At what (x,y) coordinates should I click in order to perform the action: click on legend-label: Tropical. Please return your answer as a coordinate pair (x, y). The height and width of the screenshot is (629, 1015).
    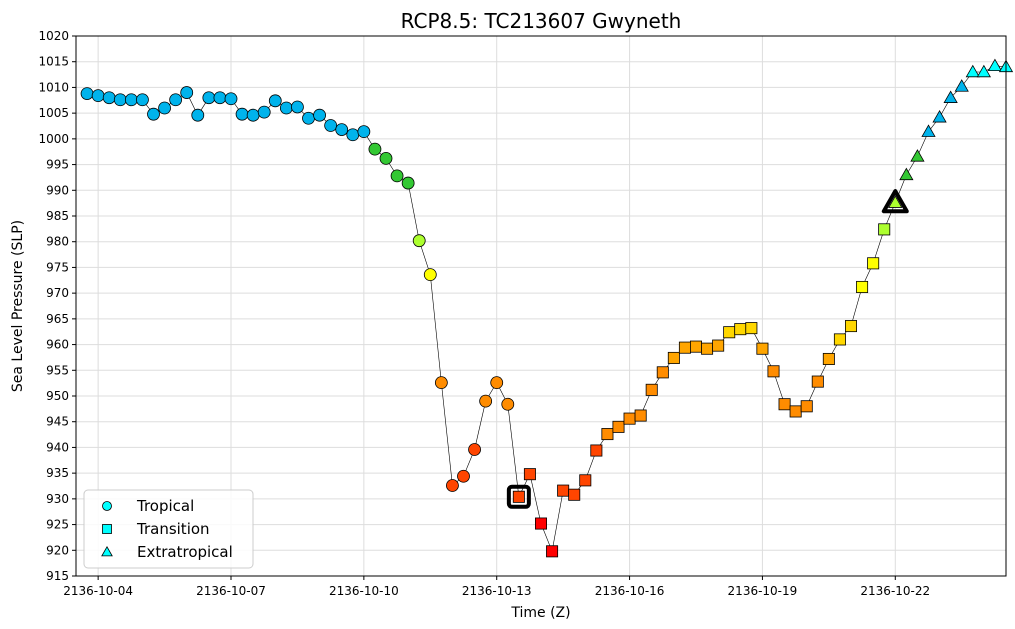
    Looking at the image, I should click on (165, 506).